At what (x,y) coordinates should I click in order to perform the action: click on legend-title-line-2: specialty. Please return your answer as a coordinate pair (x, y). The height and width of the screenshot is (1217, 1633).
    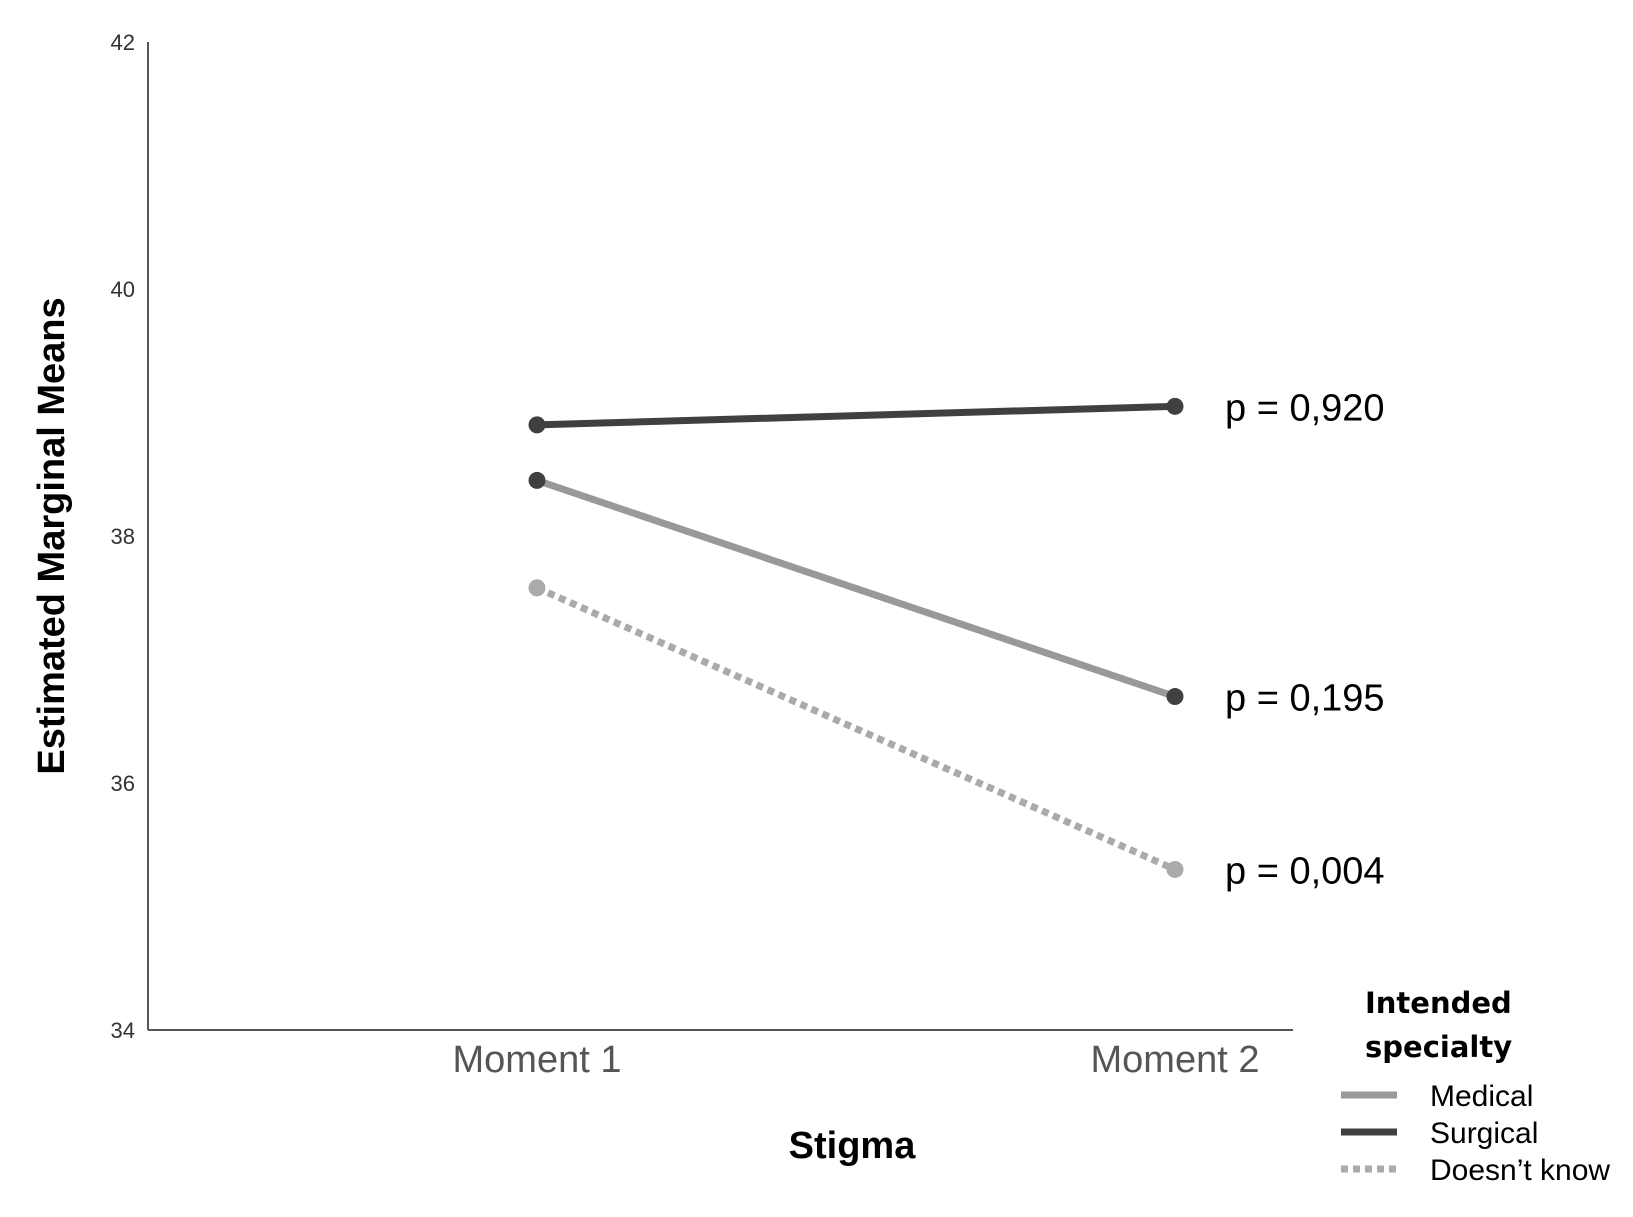
    Looking at the image, I should click on (1438, 1047).